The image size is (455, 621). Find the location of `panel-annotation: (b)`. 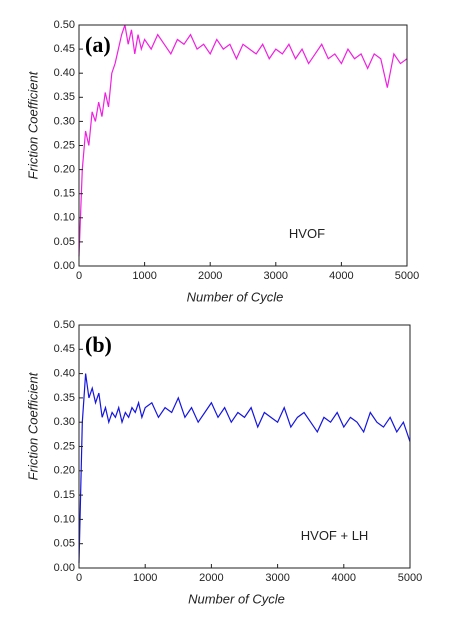

panel-annotation: (b) is located at coordinates (98, 344).